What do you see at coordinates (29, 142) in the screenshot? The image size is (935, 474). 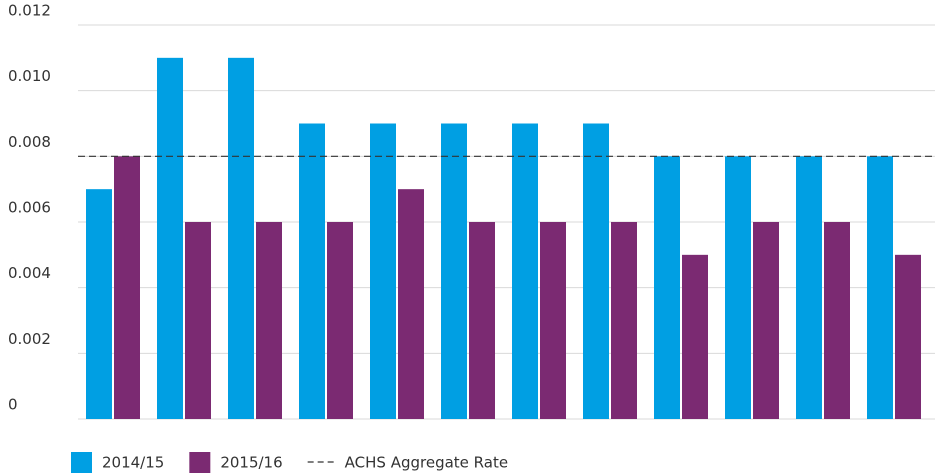 I see `y-tick-label: 0.008` at bounding box center [29, 142].